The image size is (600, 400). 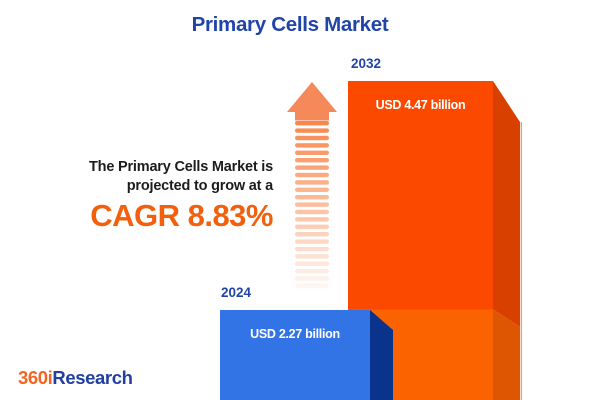 I want to click on growth-arrow-shaft-stripes, so click(x=312, y=205).